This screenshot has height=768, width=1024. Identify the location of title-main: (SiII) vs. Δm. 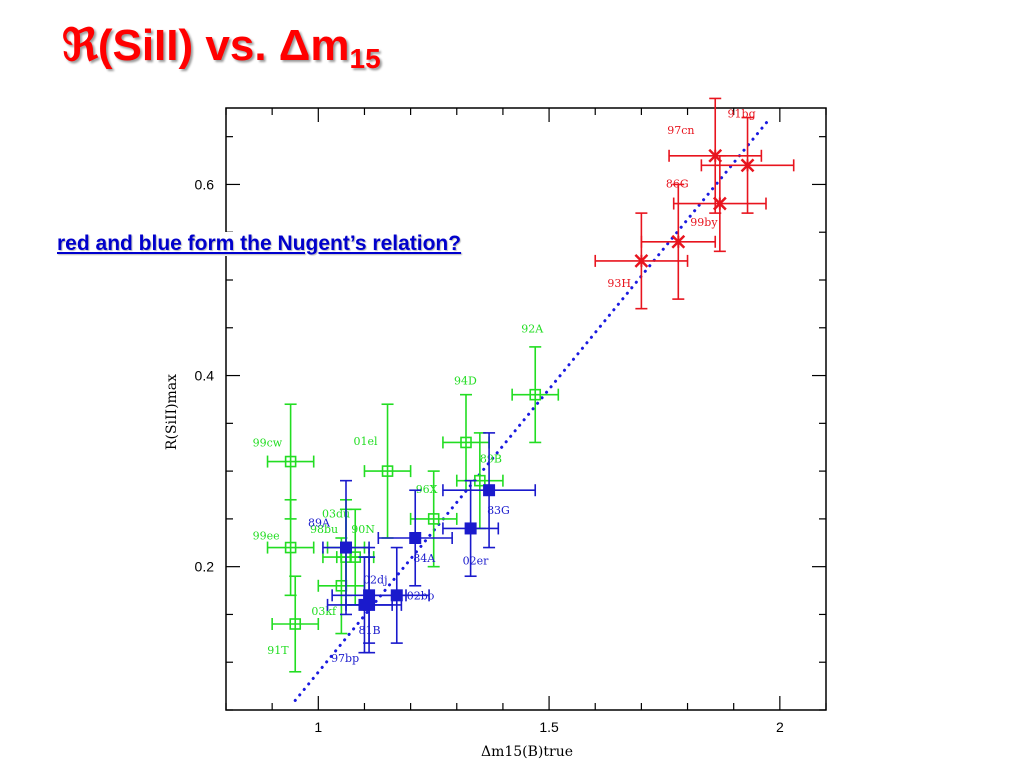
(223, 45).